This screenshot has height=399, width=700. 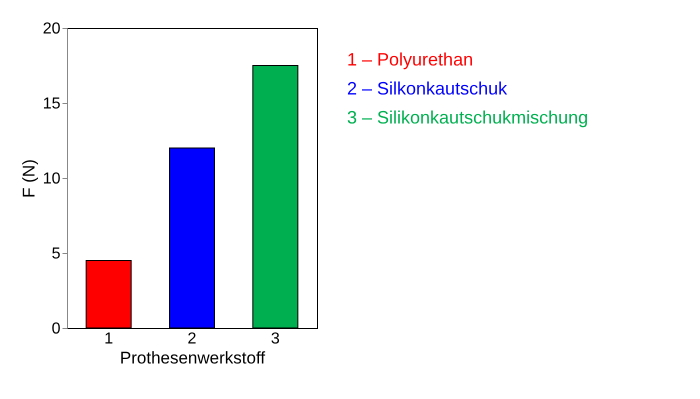 What do you see at coordinates (467, 118) in the screenshot?
I see `text: 3 – Silikonkautschukmischung` at bounding box center [467, 118].